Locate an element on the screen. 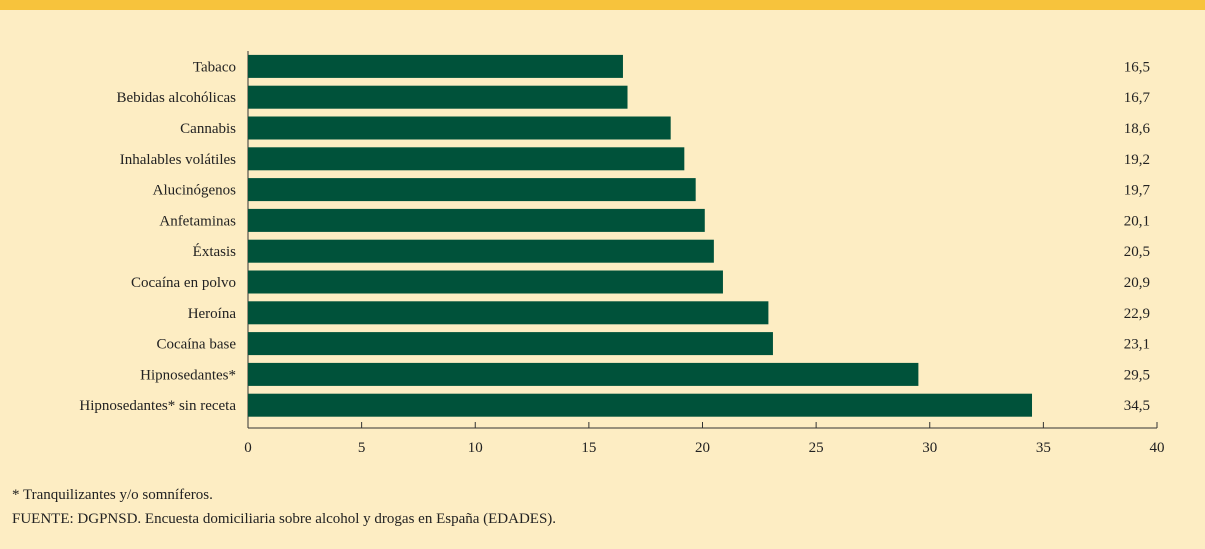 Image resolution: width=1205 pixels, height=549 pixels. category-label: Tabaco is located at coordinates (214, 67).